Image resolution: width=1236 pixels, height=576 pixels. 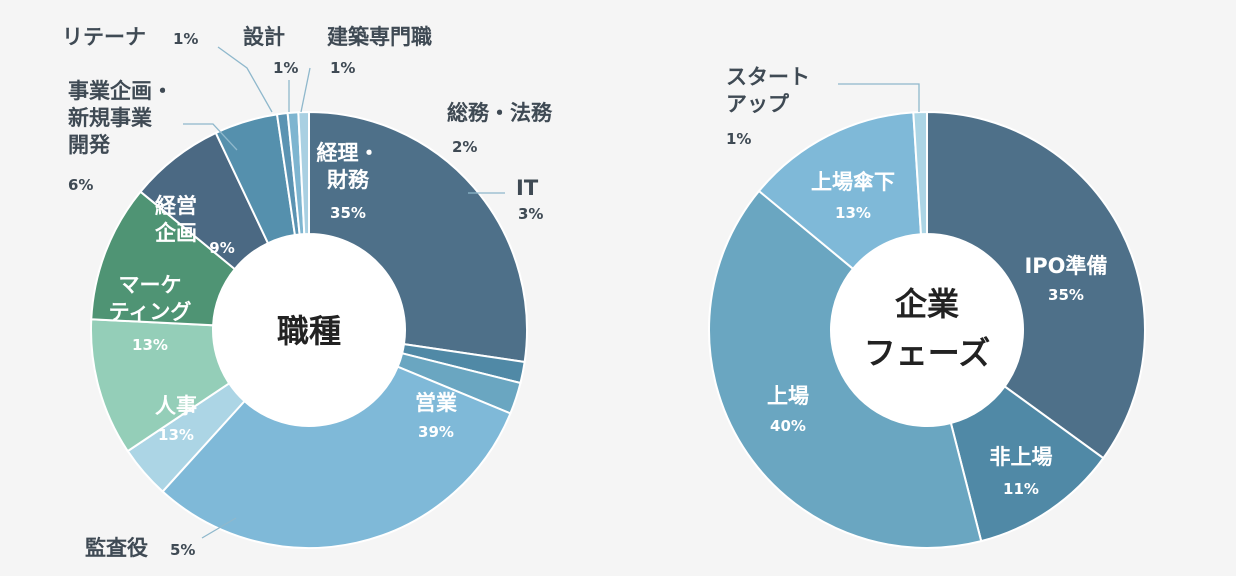 What do you see at coordinates (927, 304) in the screenshot?
I see `company-phase-center-title-line-1: 企業` at bounding box center [927, 304].